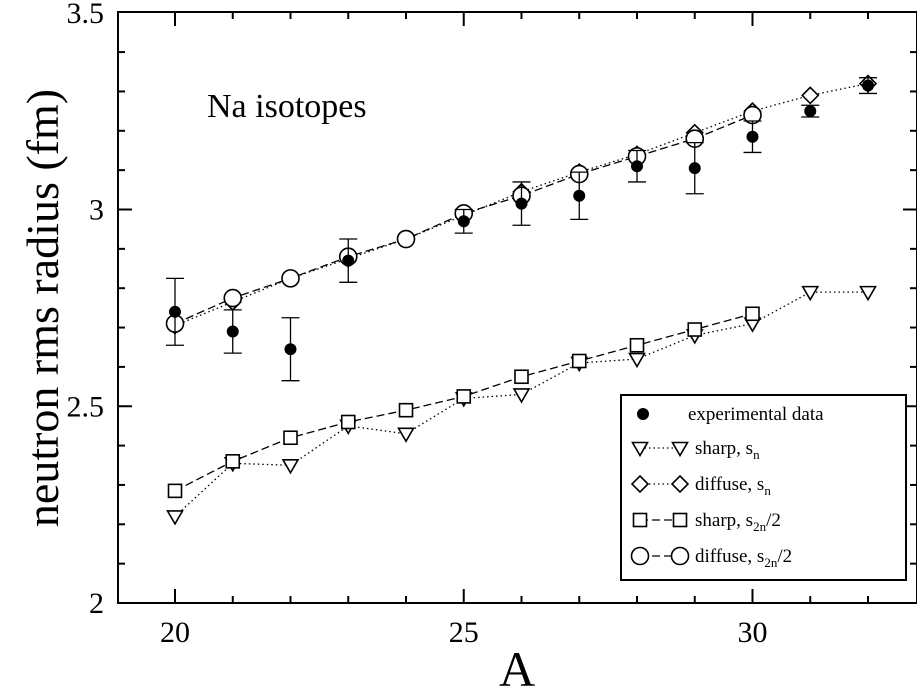 The height and width of the screenshot is (689, 917). I want to click on legend-label: sharp, sn, so click(727, 450).